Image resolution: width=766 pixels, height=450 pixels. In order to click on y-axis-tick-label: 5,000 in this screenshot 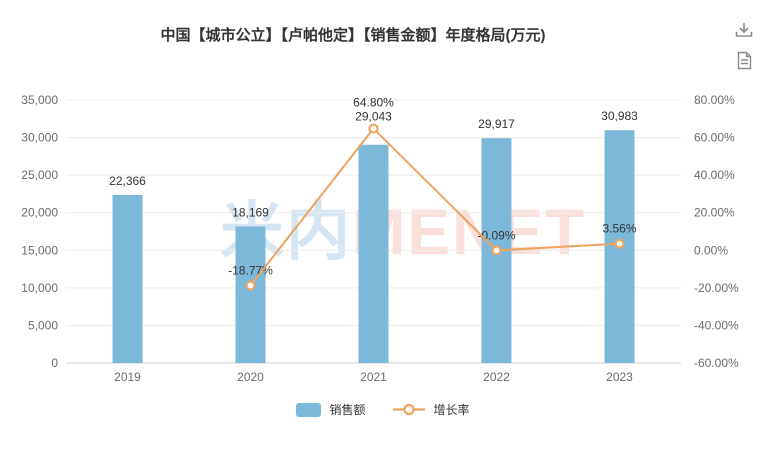, I will do `click(43, 325)`.